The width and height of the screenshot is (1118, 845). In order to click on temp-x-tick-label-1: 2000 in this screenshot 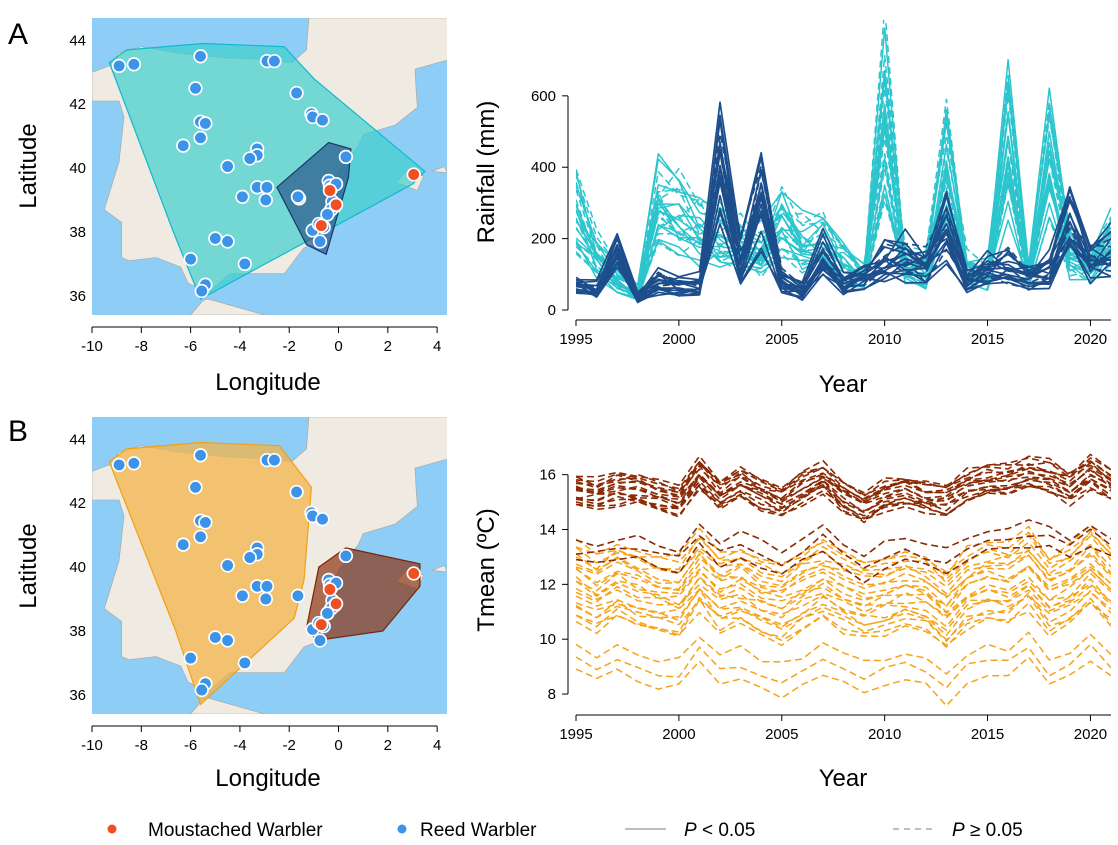, I will do `click(678, 734)`.